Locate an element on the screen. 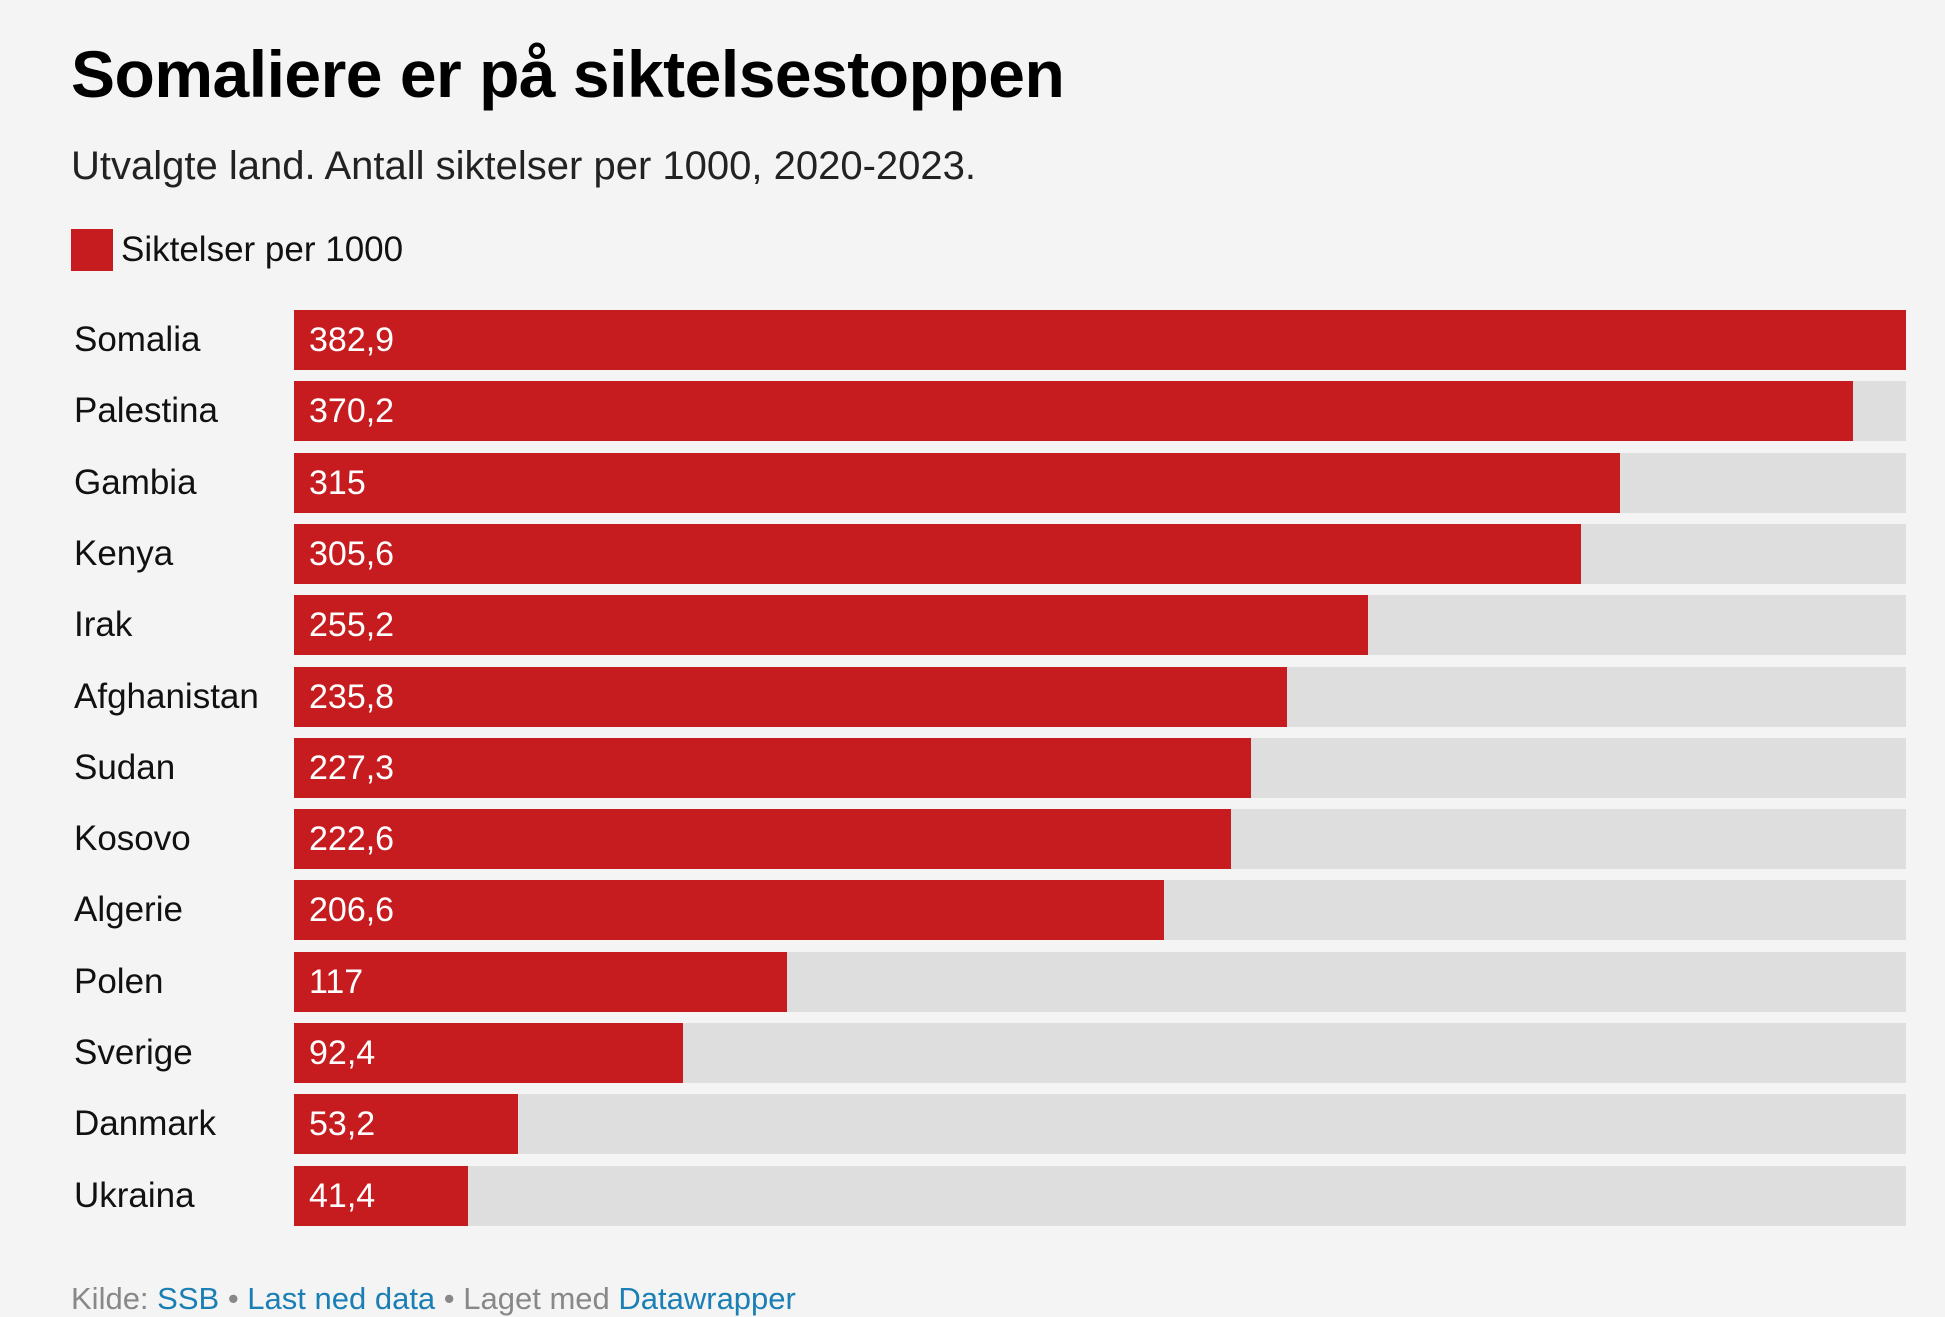 This screenshot has height=1317, width=1945. bar-row: Ukraina 41,4 is located at coordinates (989, 1196).